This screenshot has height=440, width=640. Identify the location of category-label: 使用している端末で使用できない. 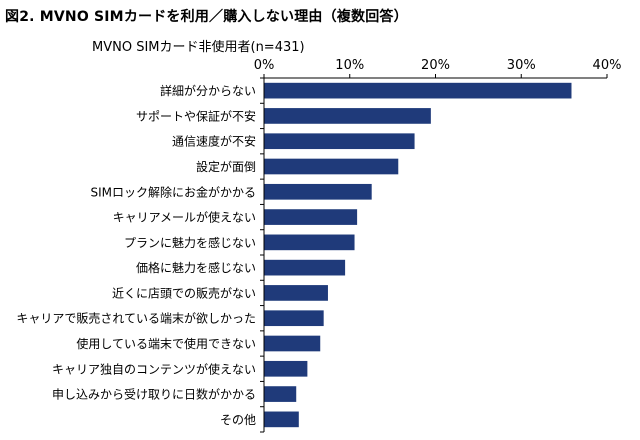
(166, 343).